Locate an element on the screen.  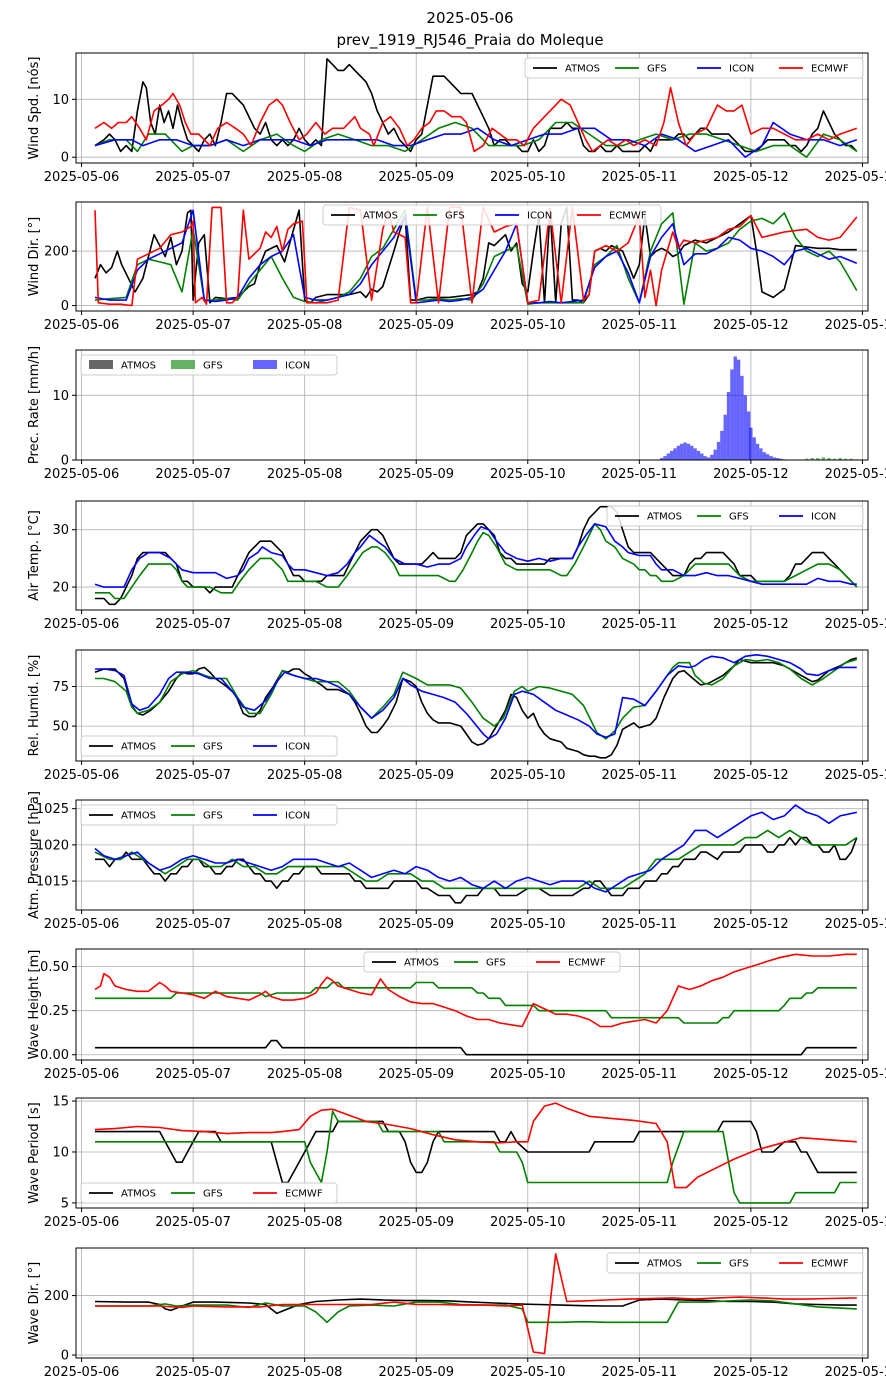
legend: ATMOS GFS ICON is located at coordinates (209, 365).